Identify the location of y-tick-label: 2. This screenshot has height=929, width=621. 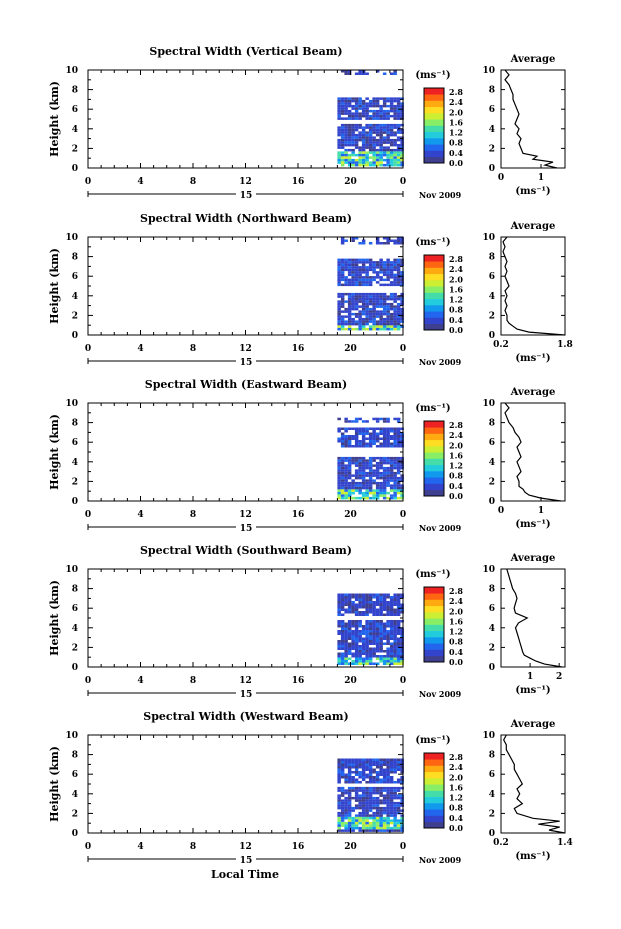
(75, 814).